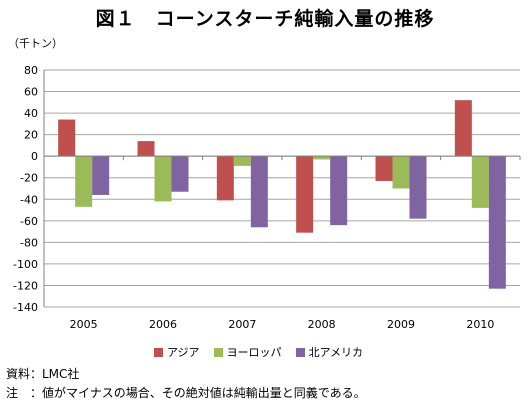 This screenshot has height=407, width=530. I want to click on y-tick-label: -20, so click(29, 178).